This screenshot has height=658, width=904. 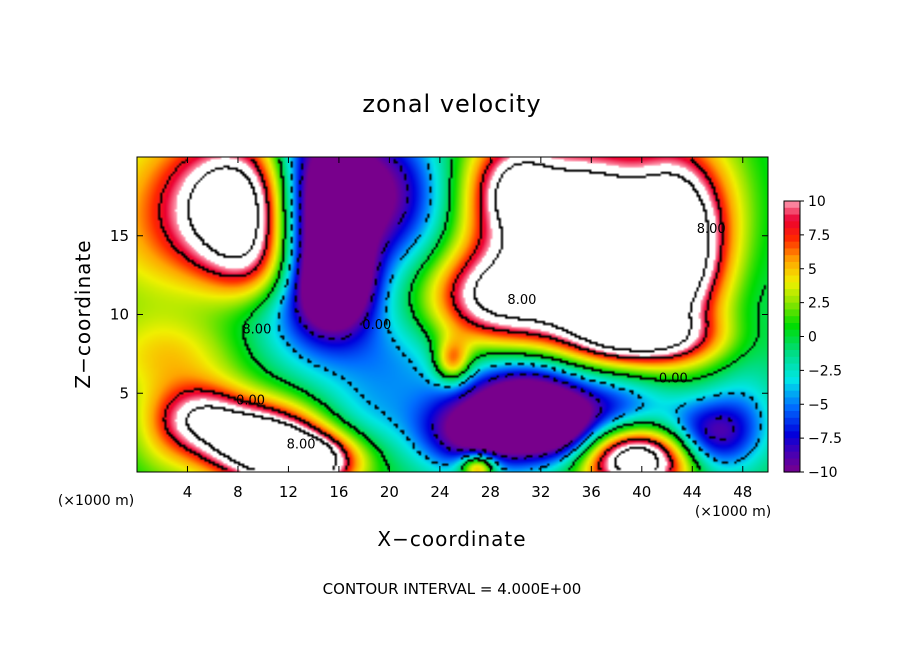 I want to click on colorbar-tick-label: −2.5, so click(x=825, y=371).